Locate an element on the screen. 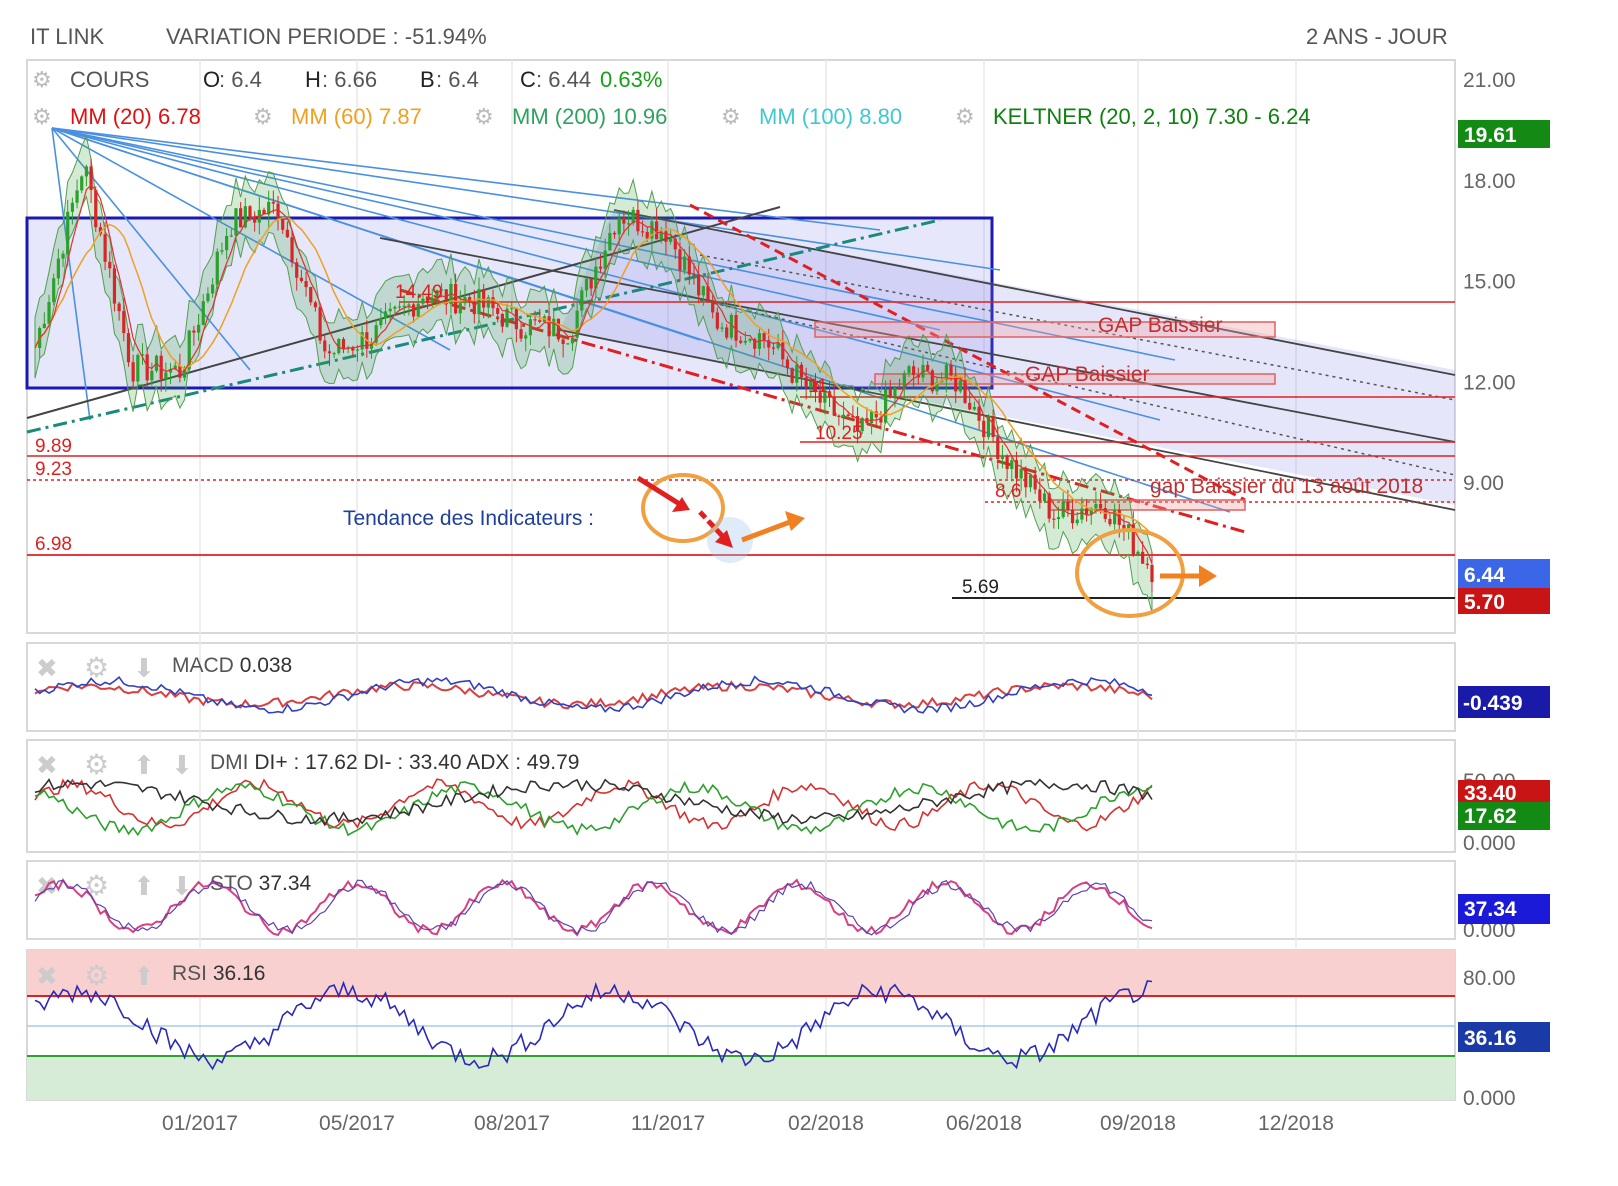 This screenshot has width=1618, height=1186. label-1025: 10.25 is located at coordinates (839, 433).